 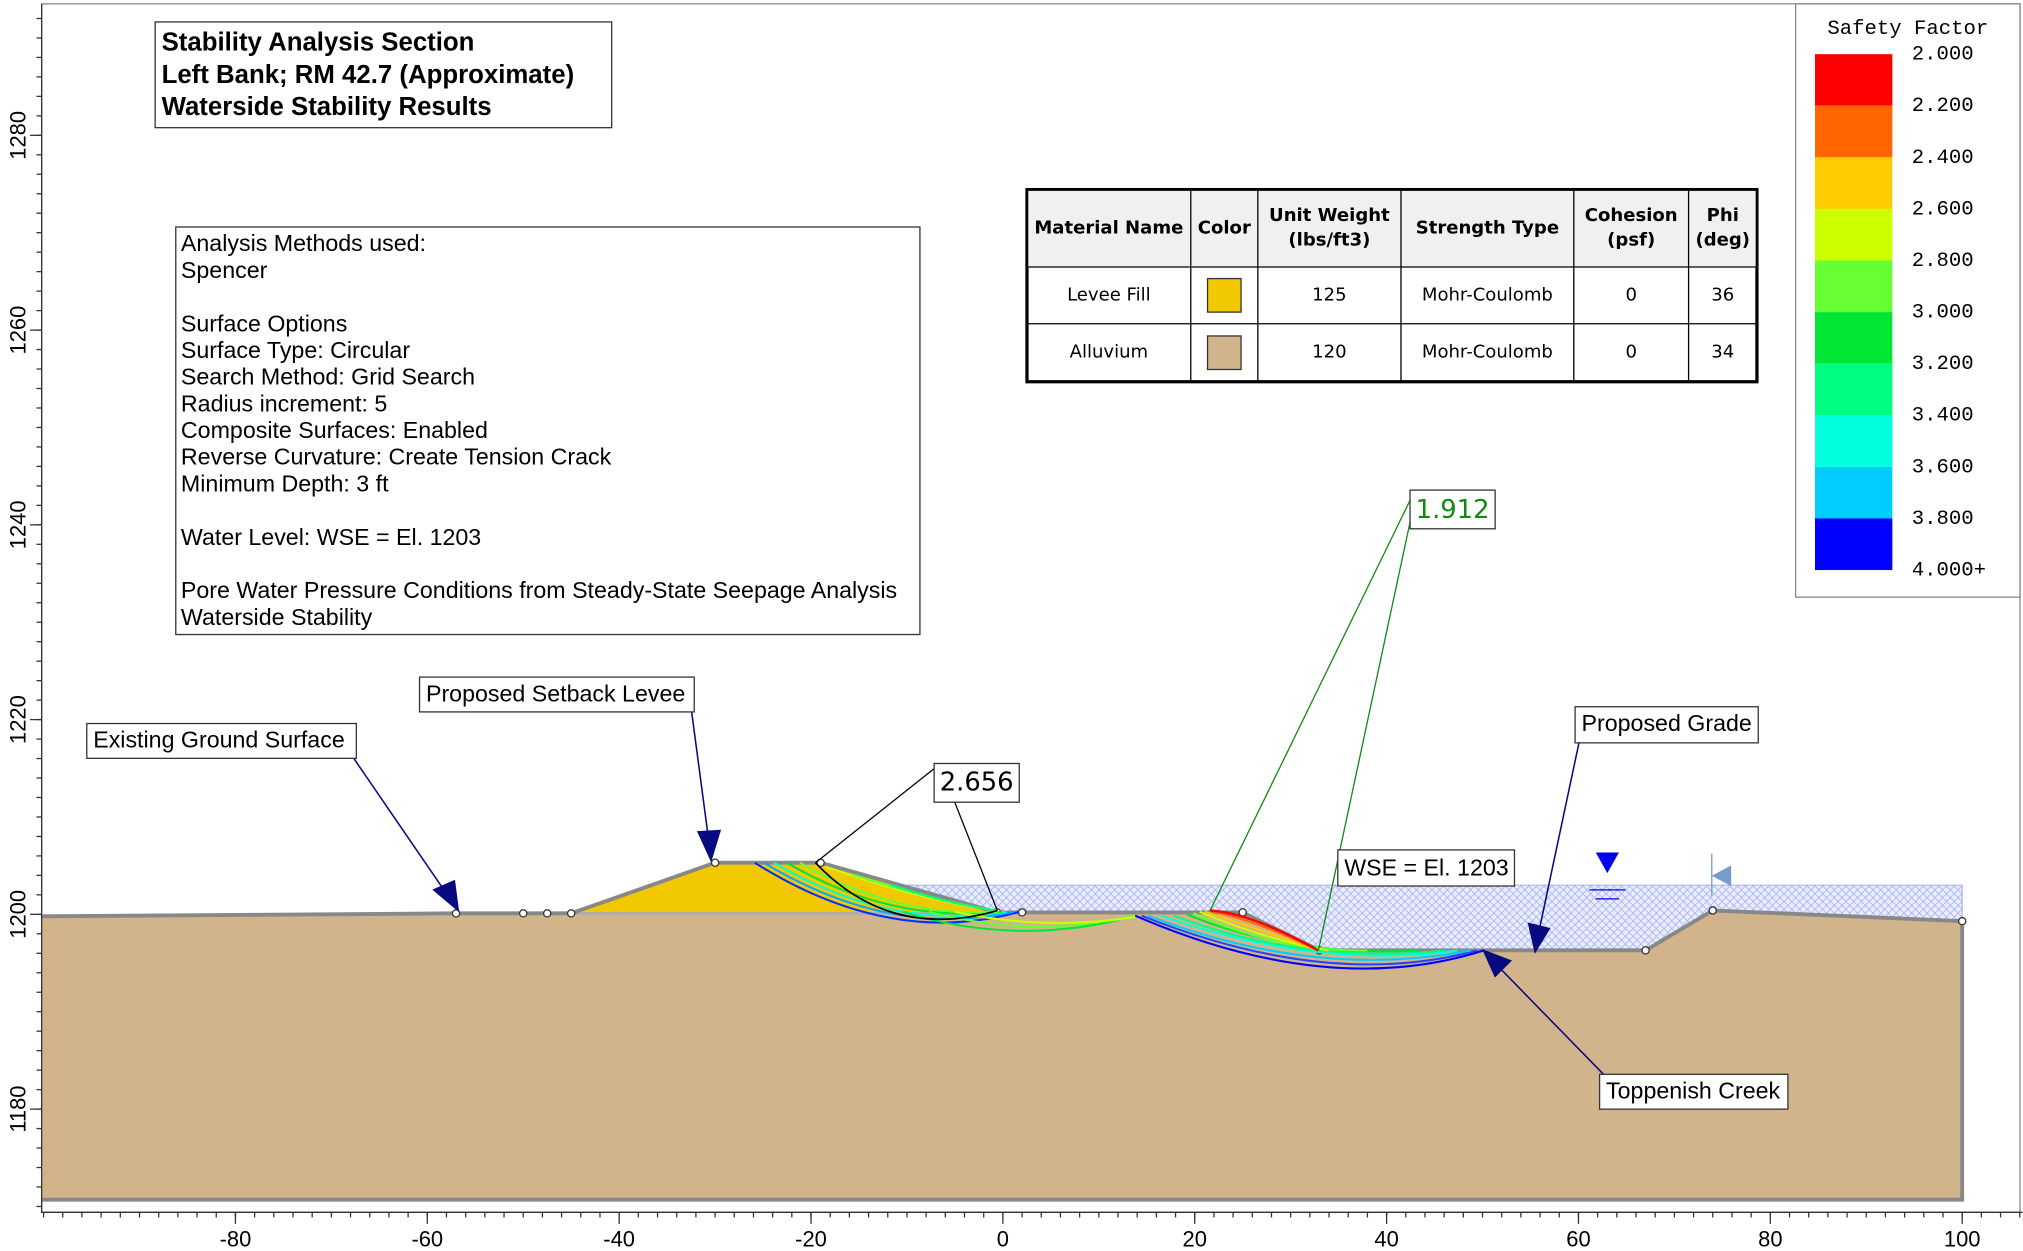 What do you see at coordinates (1943, 364) in the screenshot?
I see `legend-label: 3.200` at bounding box center [1943, 364].